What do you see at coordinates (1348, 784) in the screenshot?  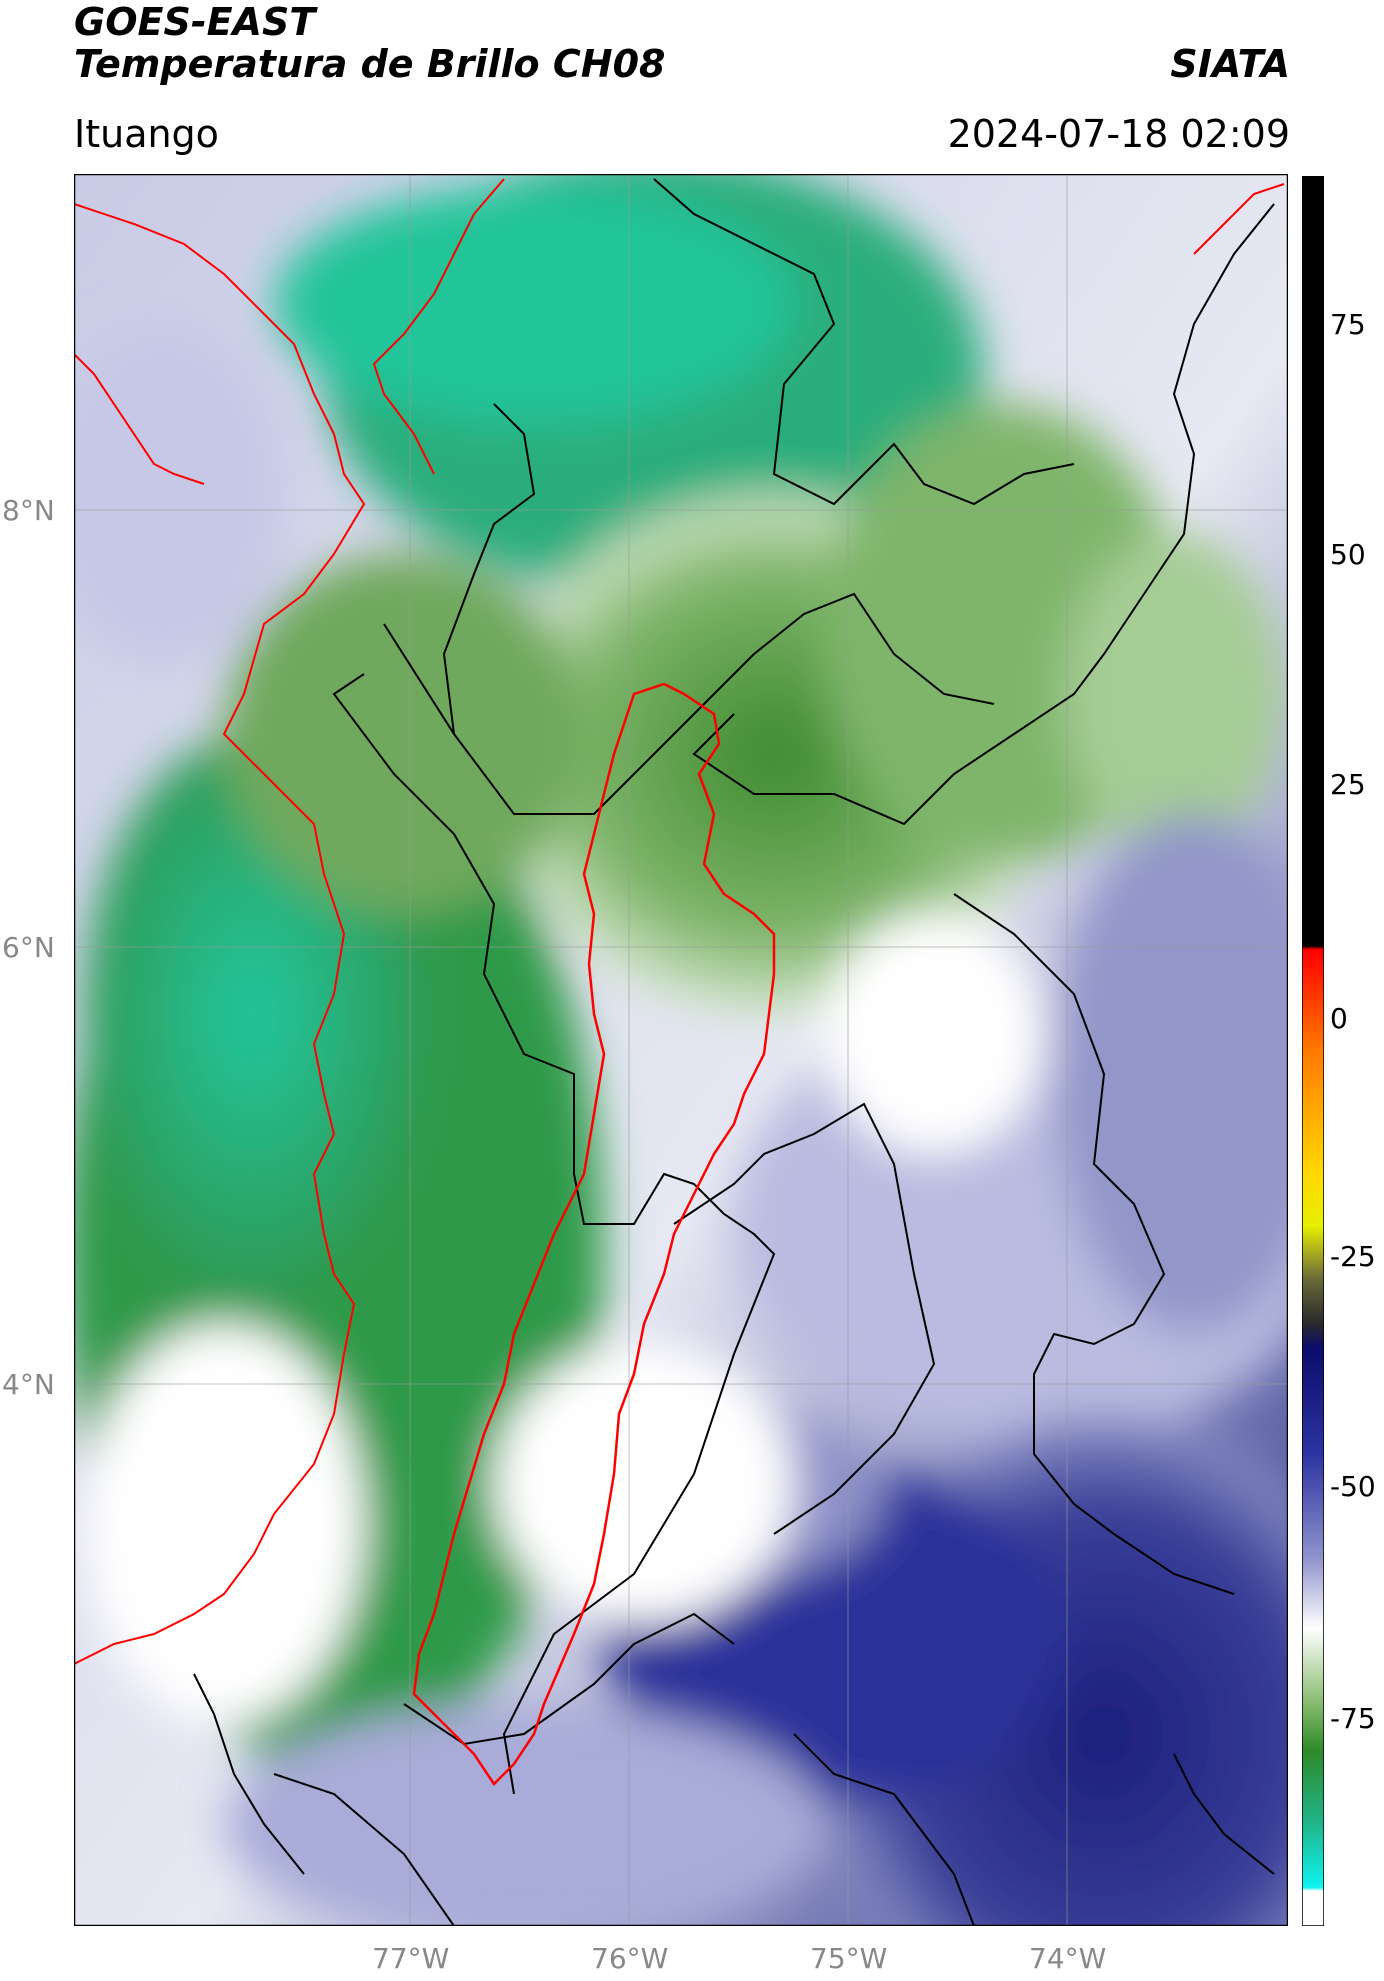 I see `colorbar-tick-25: 25` at bounding box center [1348, 784].